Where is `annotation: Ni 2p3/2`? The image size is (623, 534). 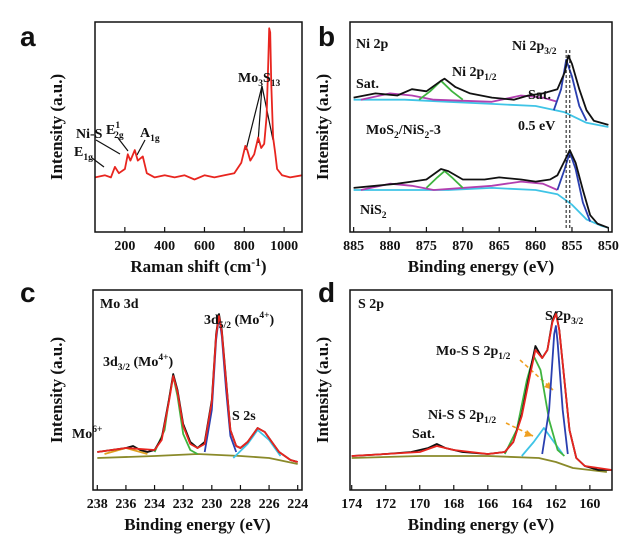 annotation: Ni 2p3/2 is located at coordinates (534, 48).